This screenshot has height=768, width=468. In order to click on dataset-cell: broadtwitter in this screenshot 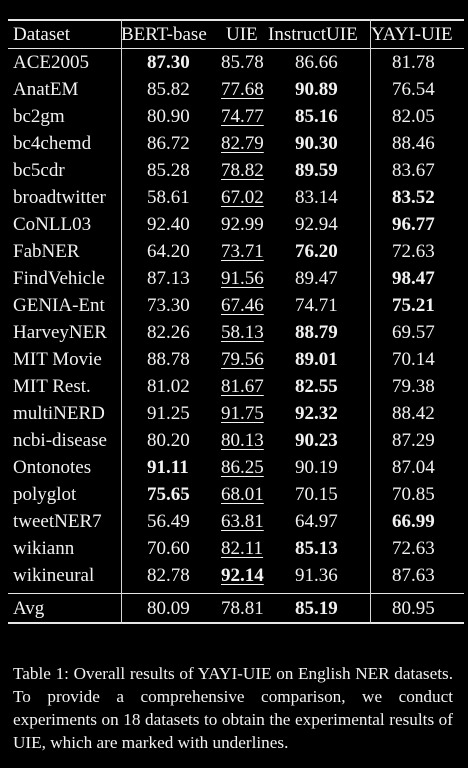, I will do `click(59, 197)`.